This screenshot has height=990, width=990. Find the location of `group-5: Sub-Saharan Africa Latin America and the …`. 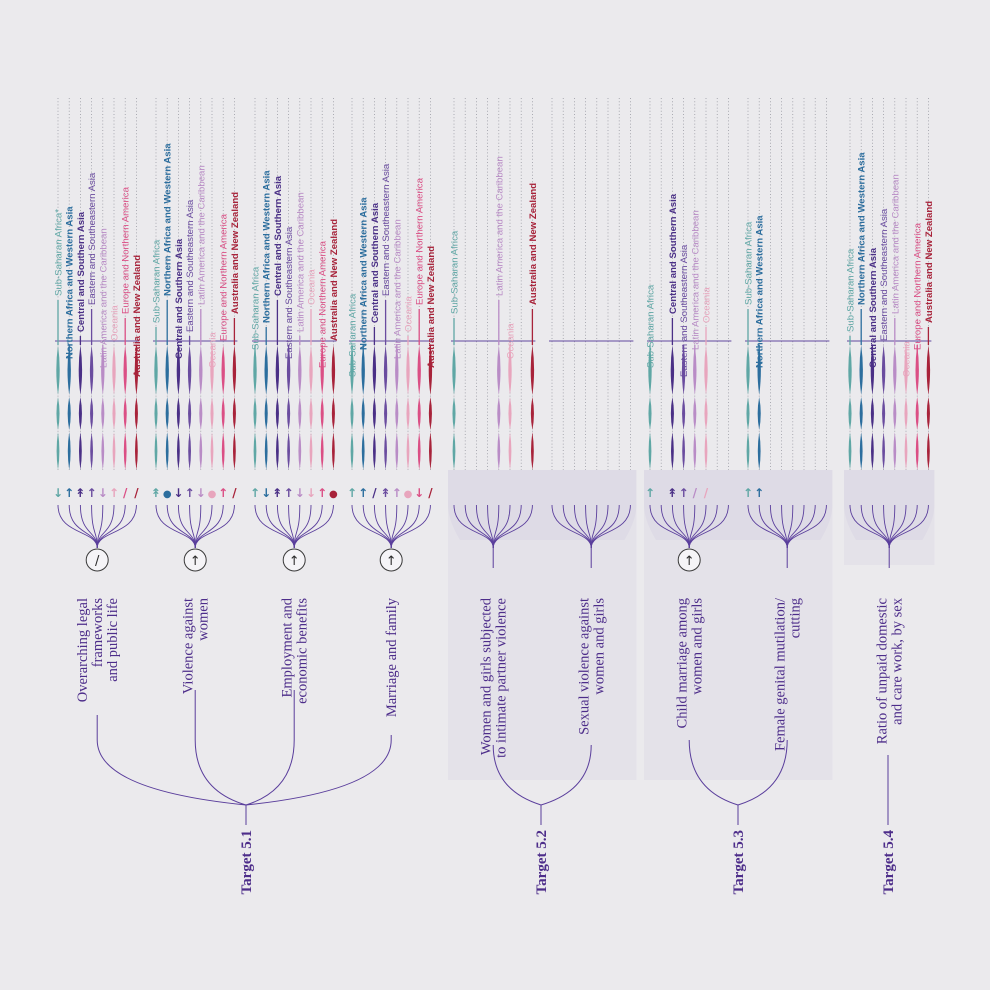

group-5: Sub-Saharan Africa Latin America and the … is located at coordinates (494, 428).